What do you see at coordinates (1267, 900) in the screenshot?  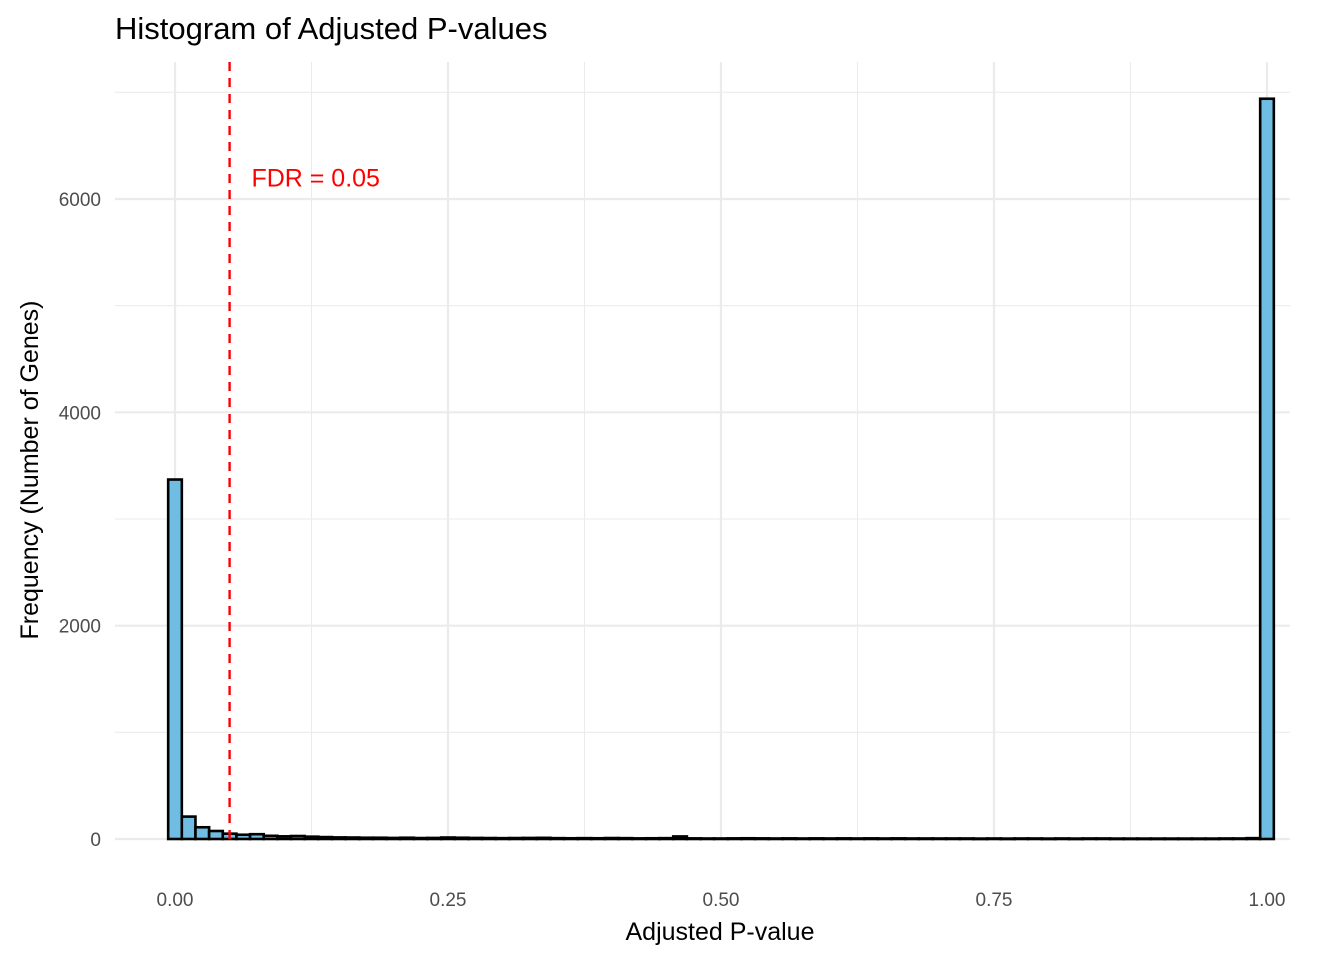 I see `x-tick-label: 1.00` at bounding box center [1267, 900].